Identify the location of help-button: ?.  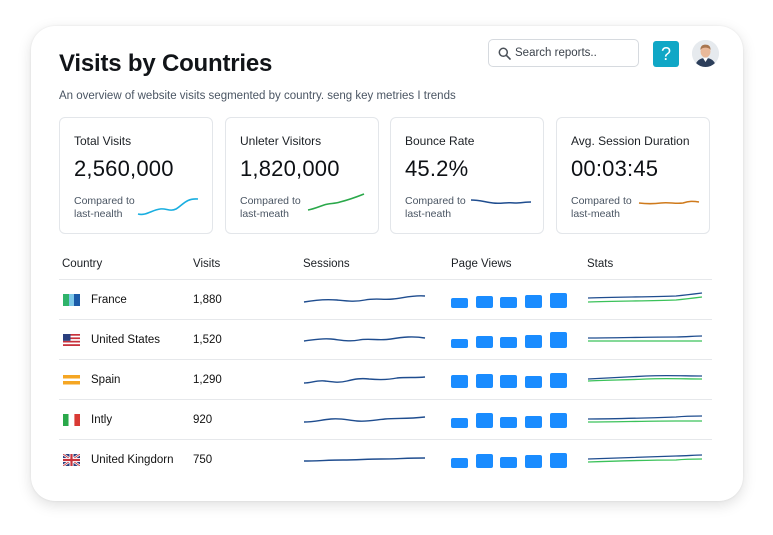
(666, 54).